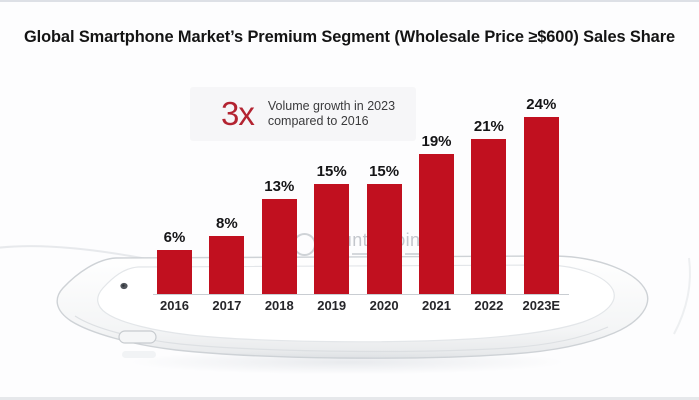 Image resolution: width=699 pixels, height=400 pixels. Describe the element at coordinates (541, 305) in the screenshot. I see `x-axis-label-2023E: 2023E` at that location.